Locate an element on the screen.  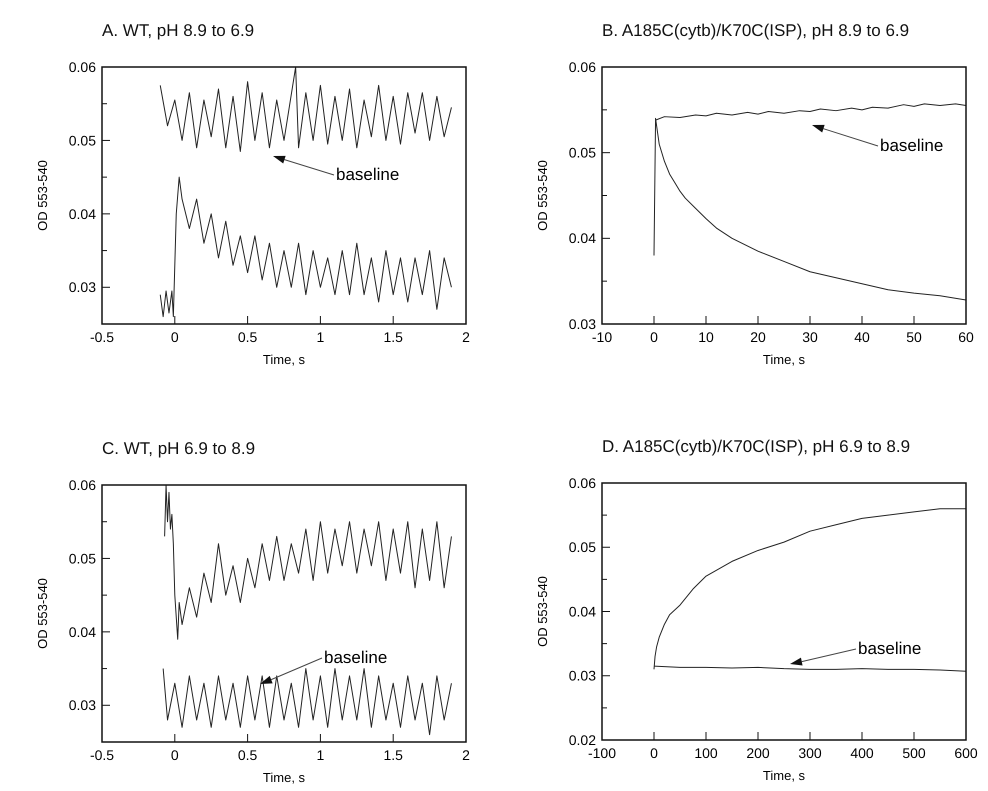
chart-title: D. A185C(cytb)/K70C(ISP), pH 6.9 to 8.9 is located at coordinates (756, 446).